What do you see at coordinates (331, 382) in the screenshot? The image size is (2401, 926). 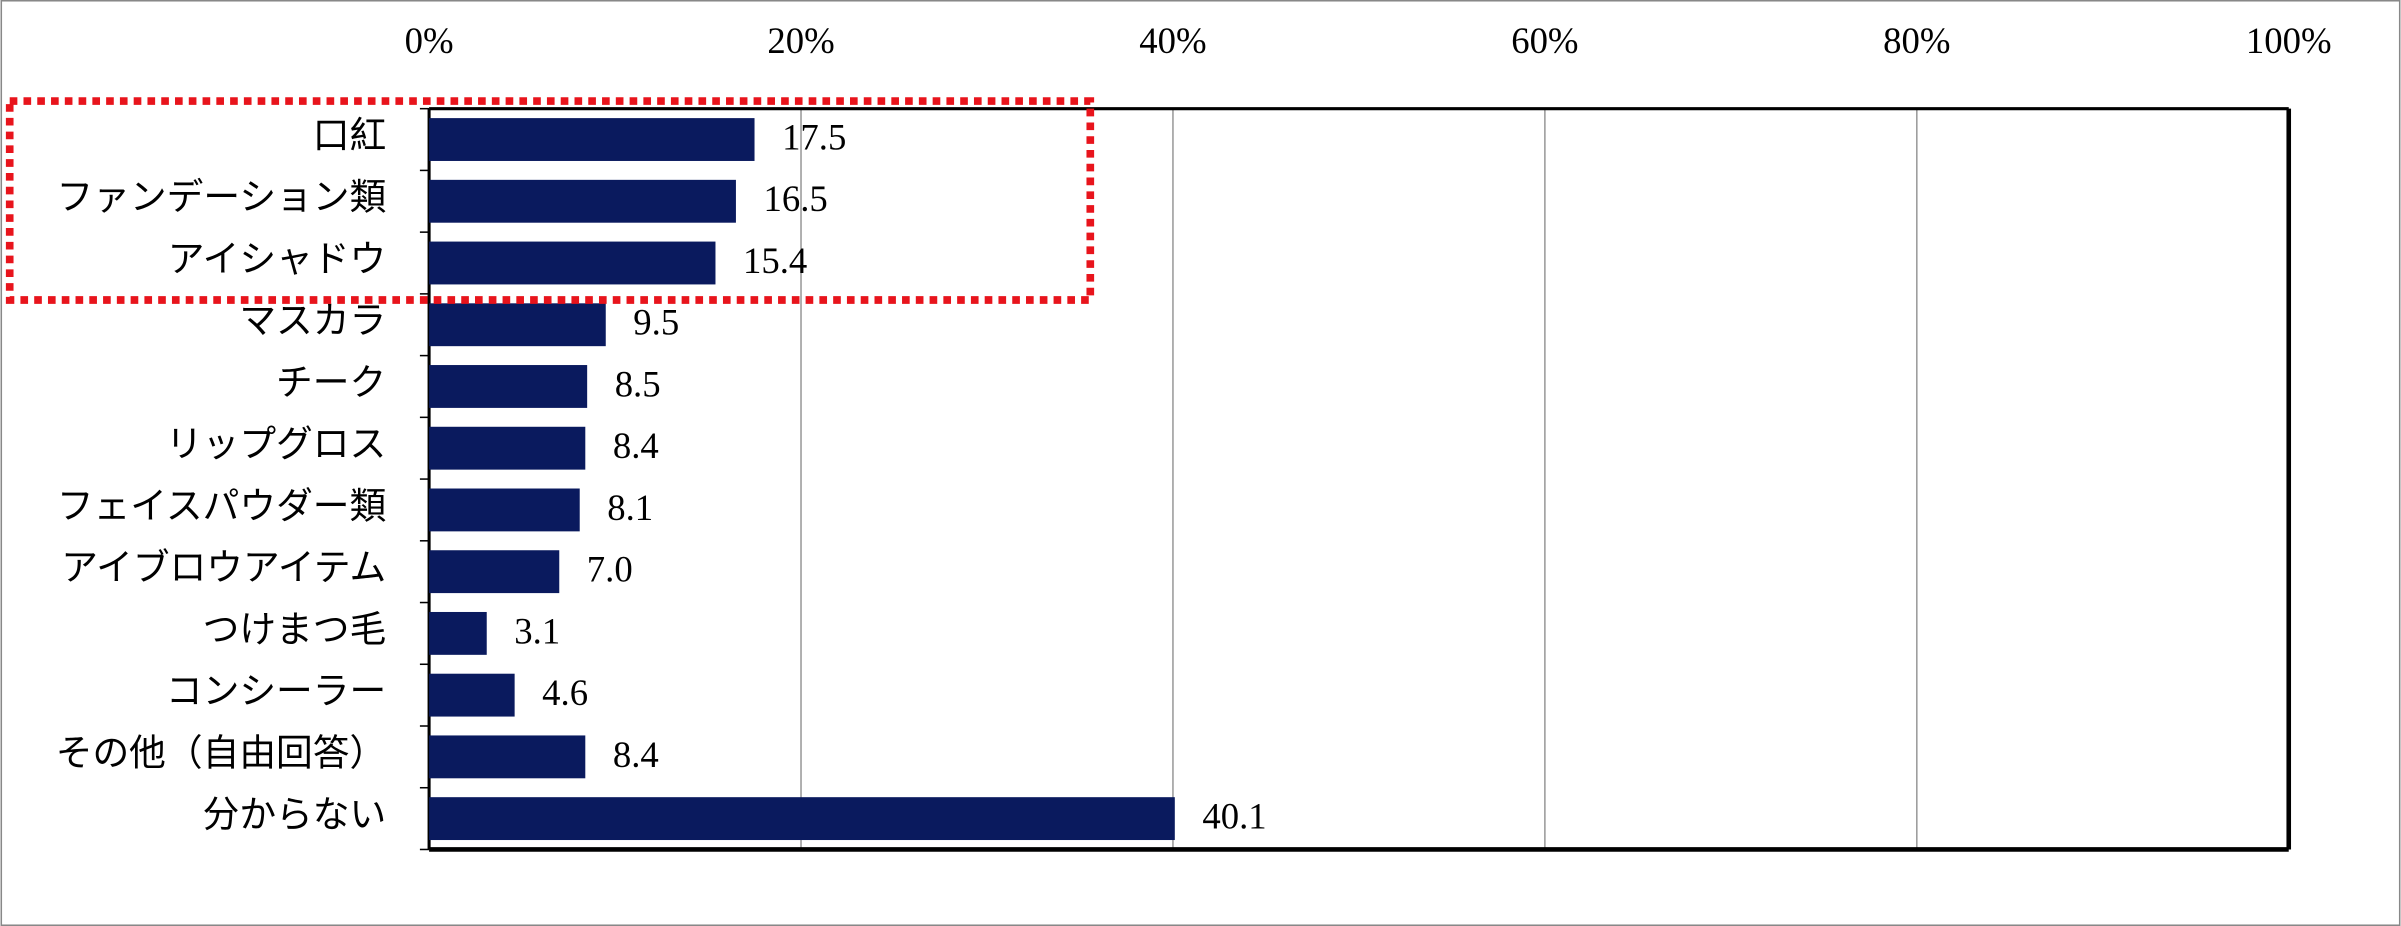 I see `y-tick-label: チーク` at bounding box center [331, 382].